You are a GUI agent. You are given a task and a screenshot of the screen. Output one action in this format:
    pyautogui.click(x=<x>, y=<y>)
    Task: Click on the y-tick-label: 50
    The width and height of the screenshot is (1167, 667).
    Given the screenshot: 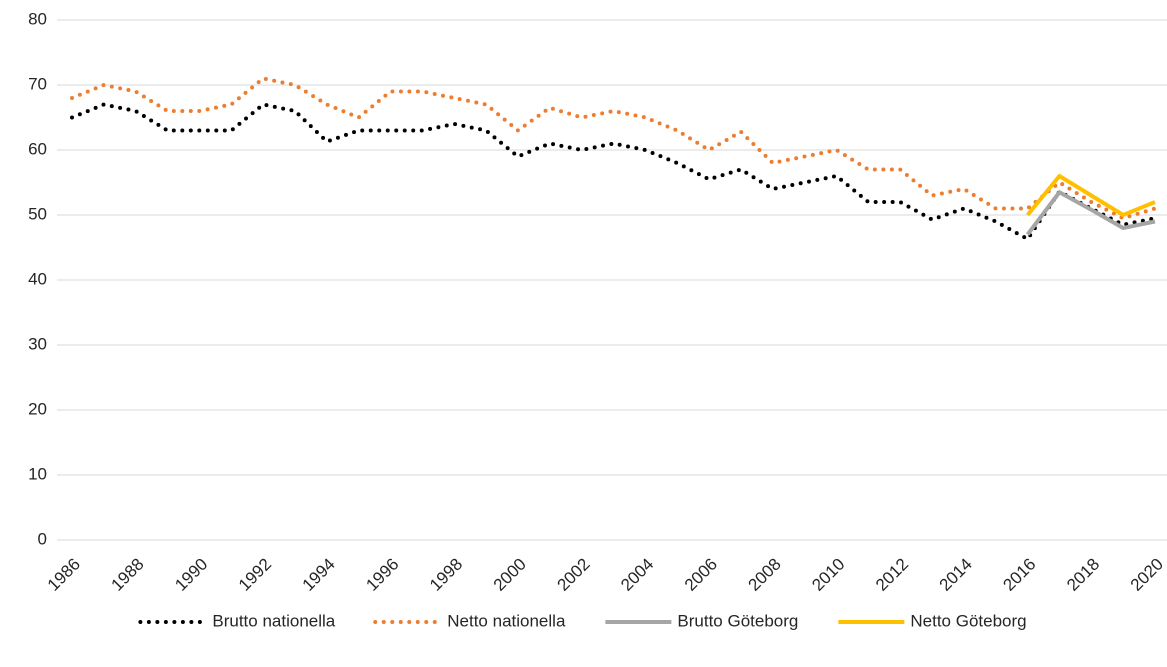 What is the action you would take?
    pyautogui.click(x=37, y=213)
    